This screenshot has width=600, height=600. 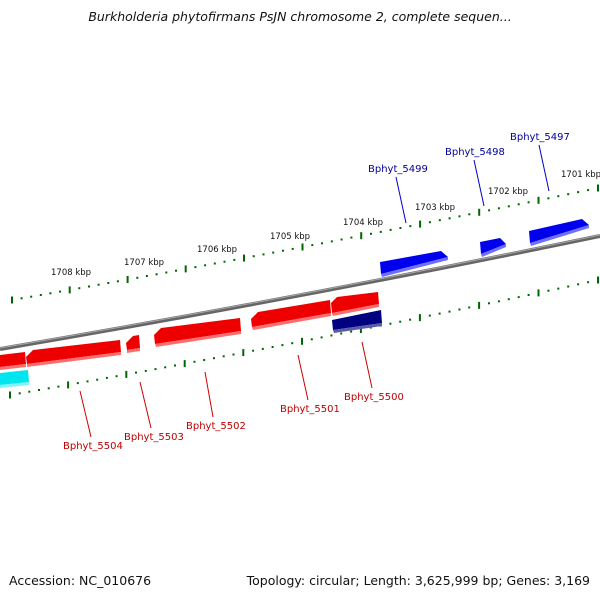 What do you see at coordinates (290, 237) in the screenshot?
I see `scale-label-1705: 1705 kbp` at bounding box center [290, 237].